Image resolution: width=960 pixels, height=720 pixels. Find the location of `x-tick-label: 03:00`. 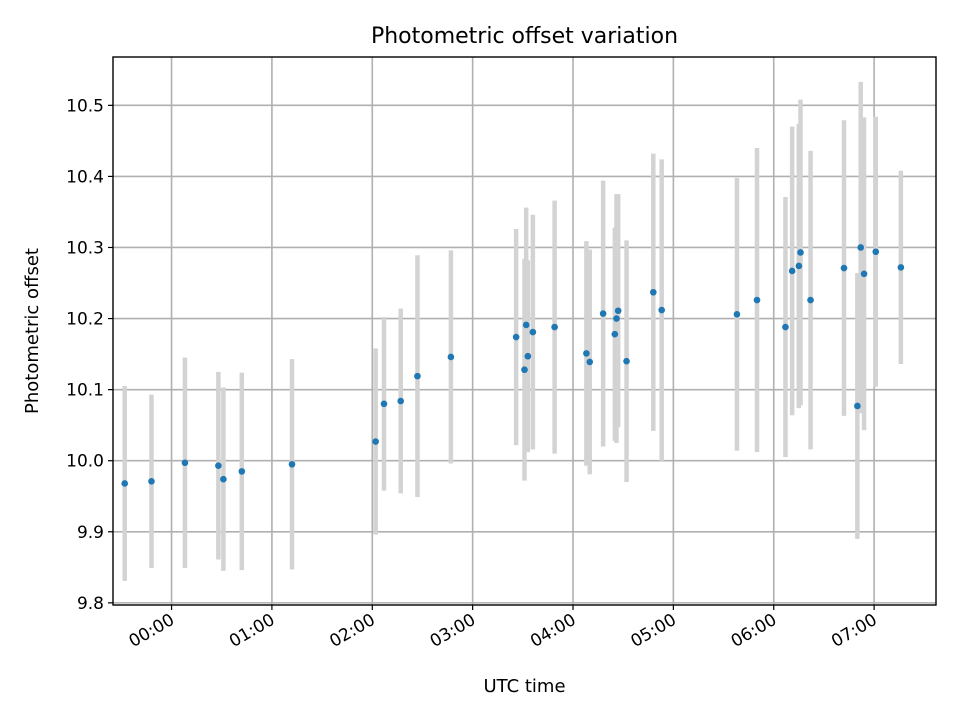

x-tick-label: 03:00 is located at coordinates (453, 631).